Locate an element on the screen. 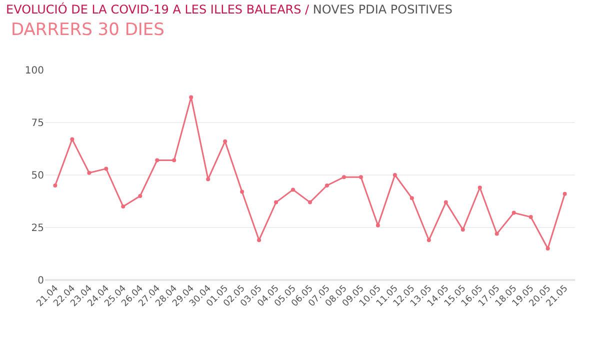 This screenshot has width=600, height=338. chart-subtitle: DARRERS 30 DIES is located at coordinates (87, 30).